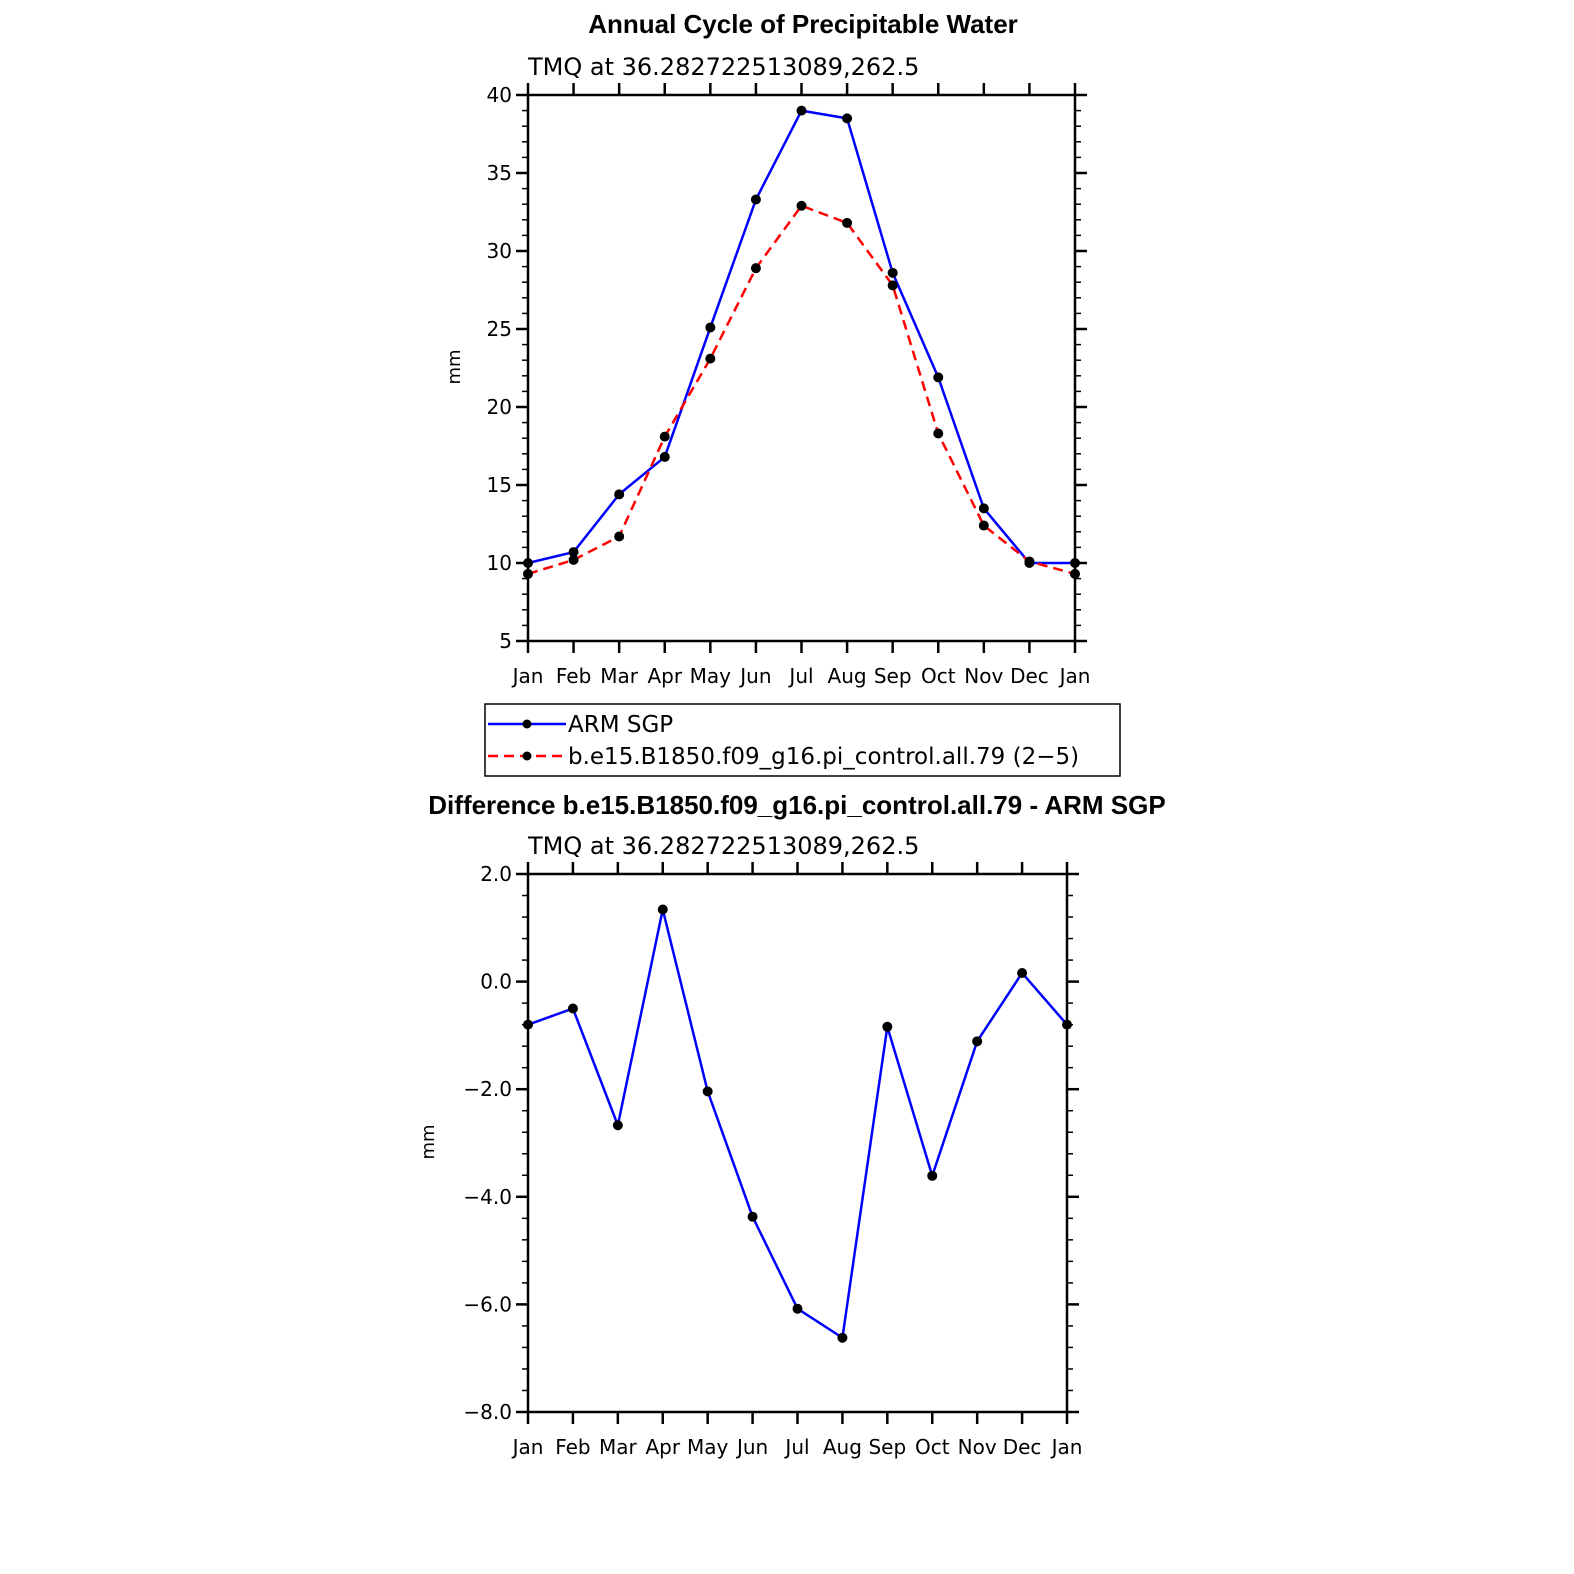 This screenshot has height=1574, width=1574. I want to click on chart2-minor-ticks, so click(797, 1143).